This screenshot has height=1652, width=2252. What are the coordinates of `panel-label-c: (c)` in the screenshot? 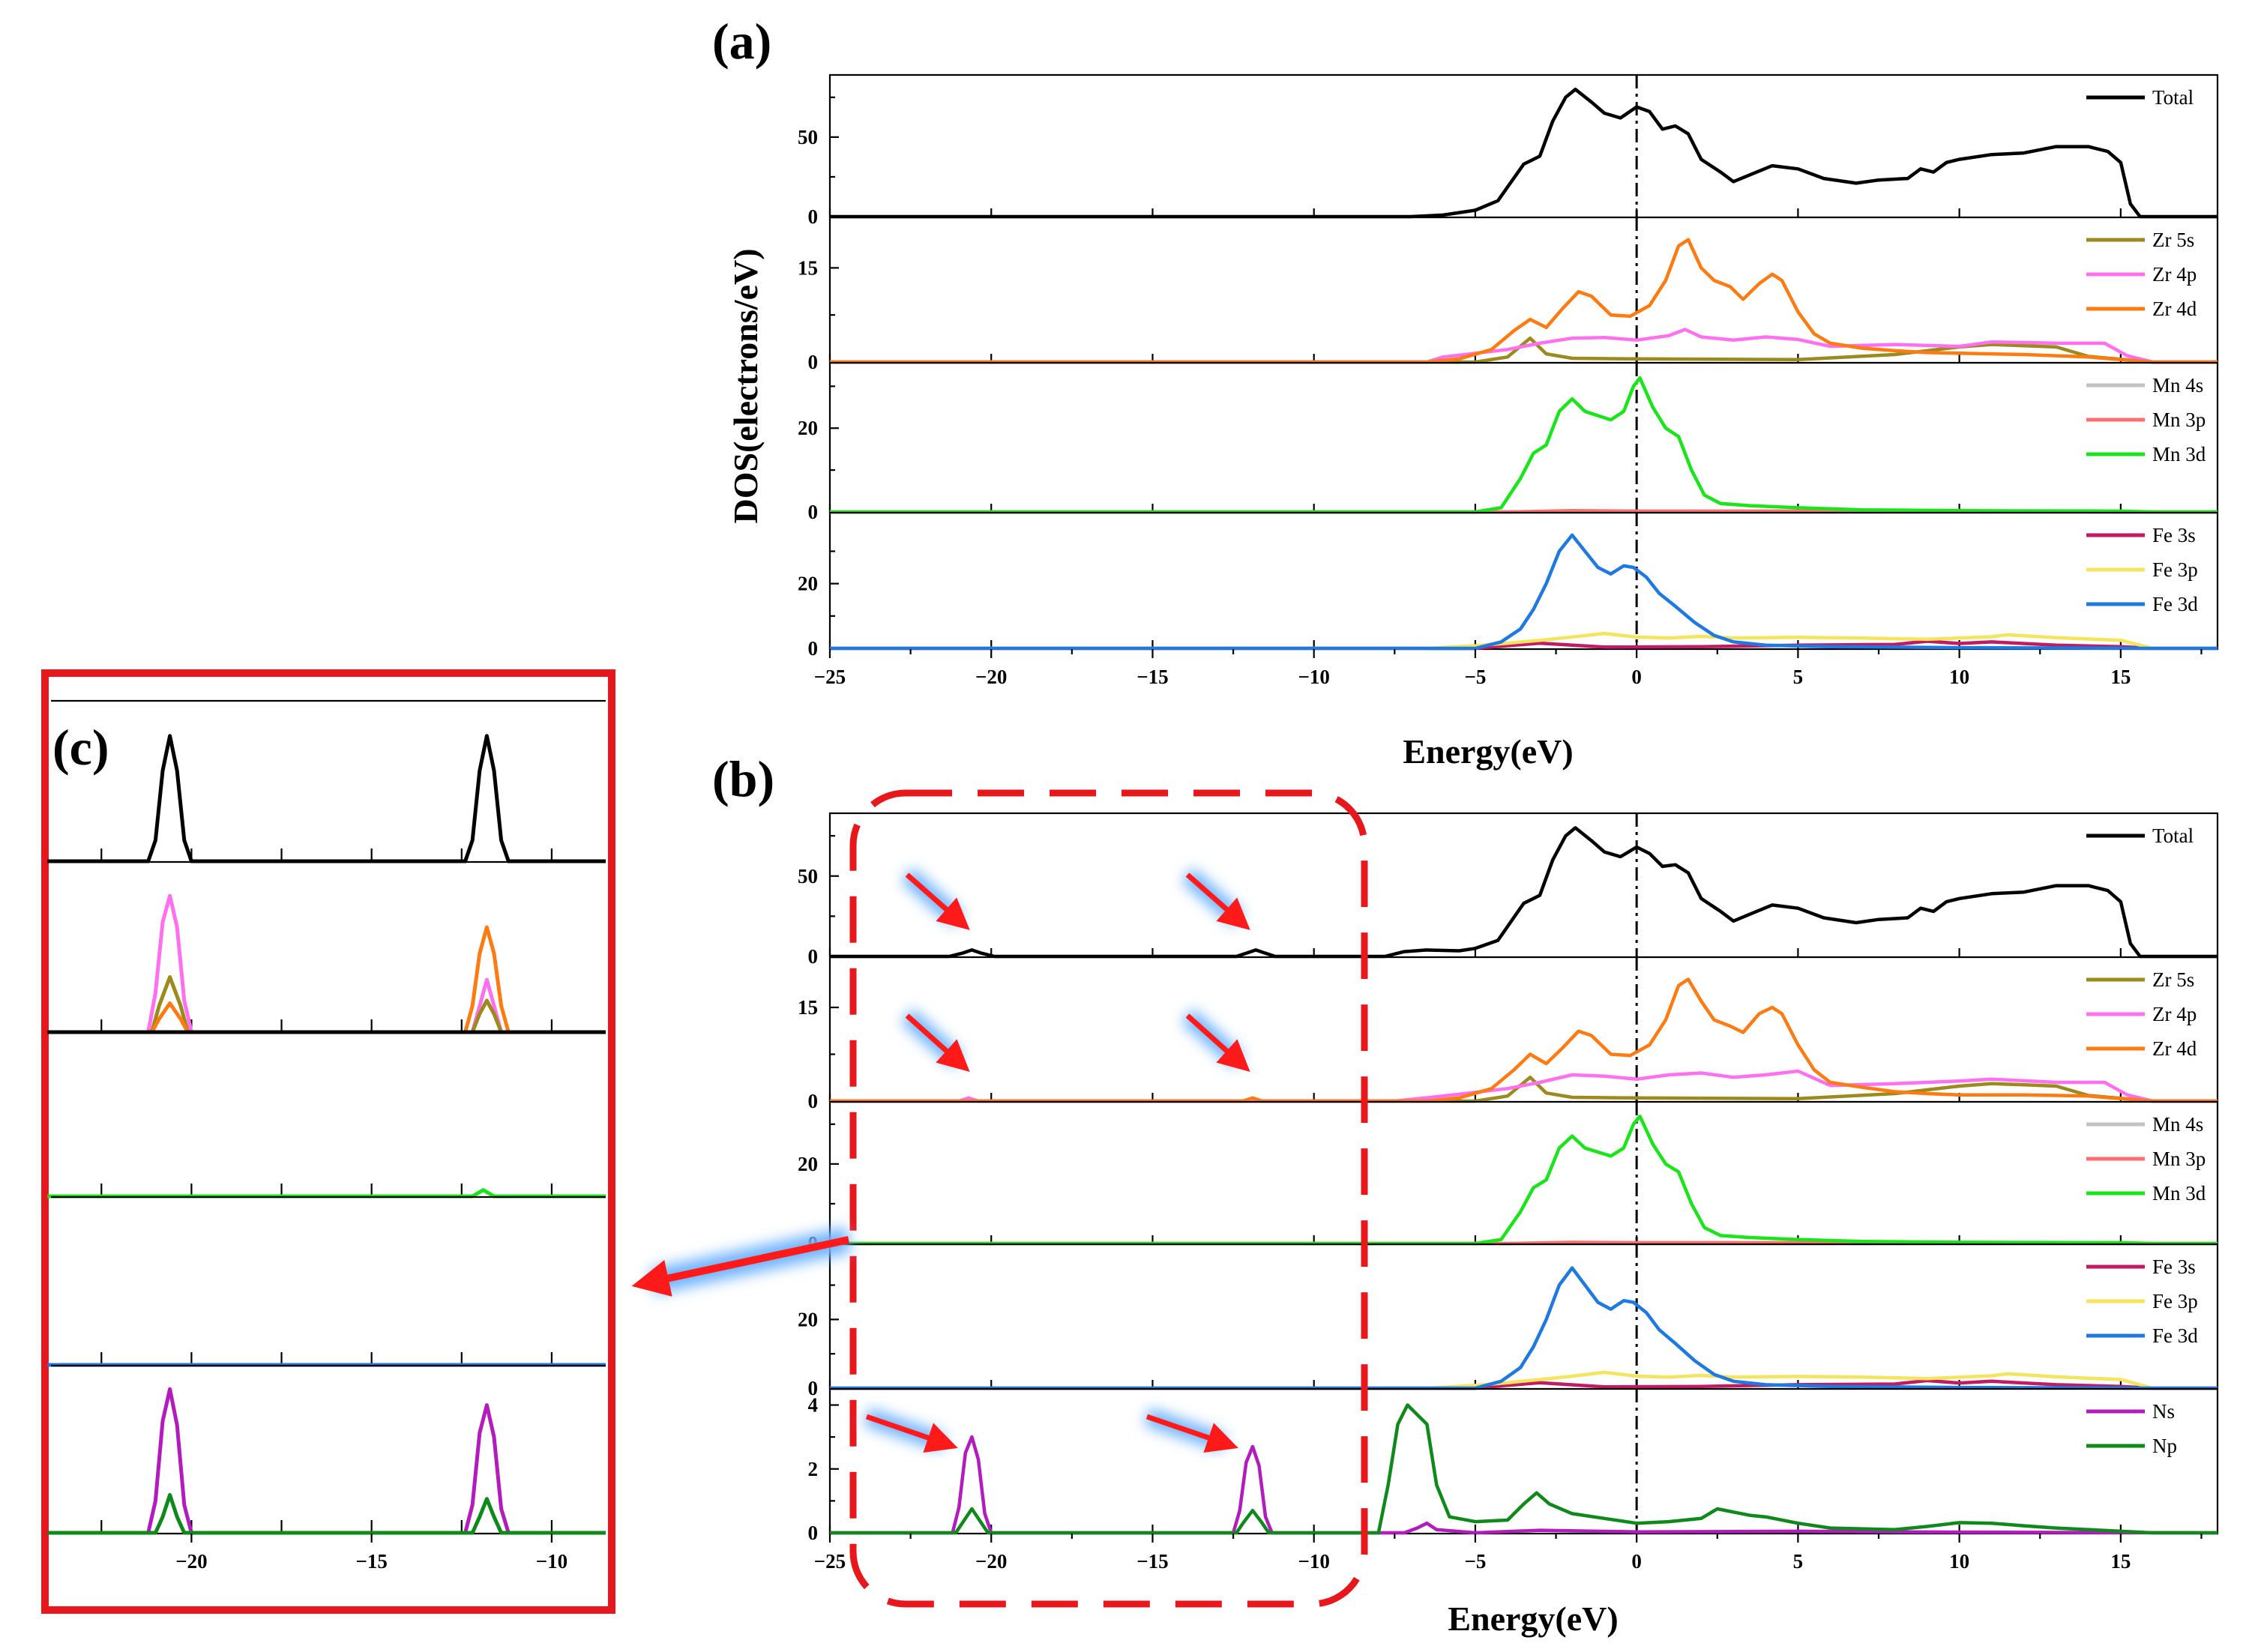 It's located at (80, 747).